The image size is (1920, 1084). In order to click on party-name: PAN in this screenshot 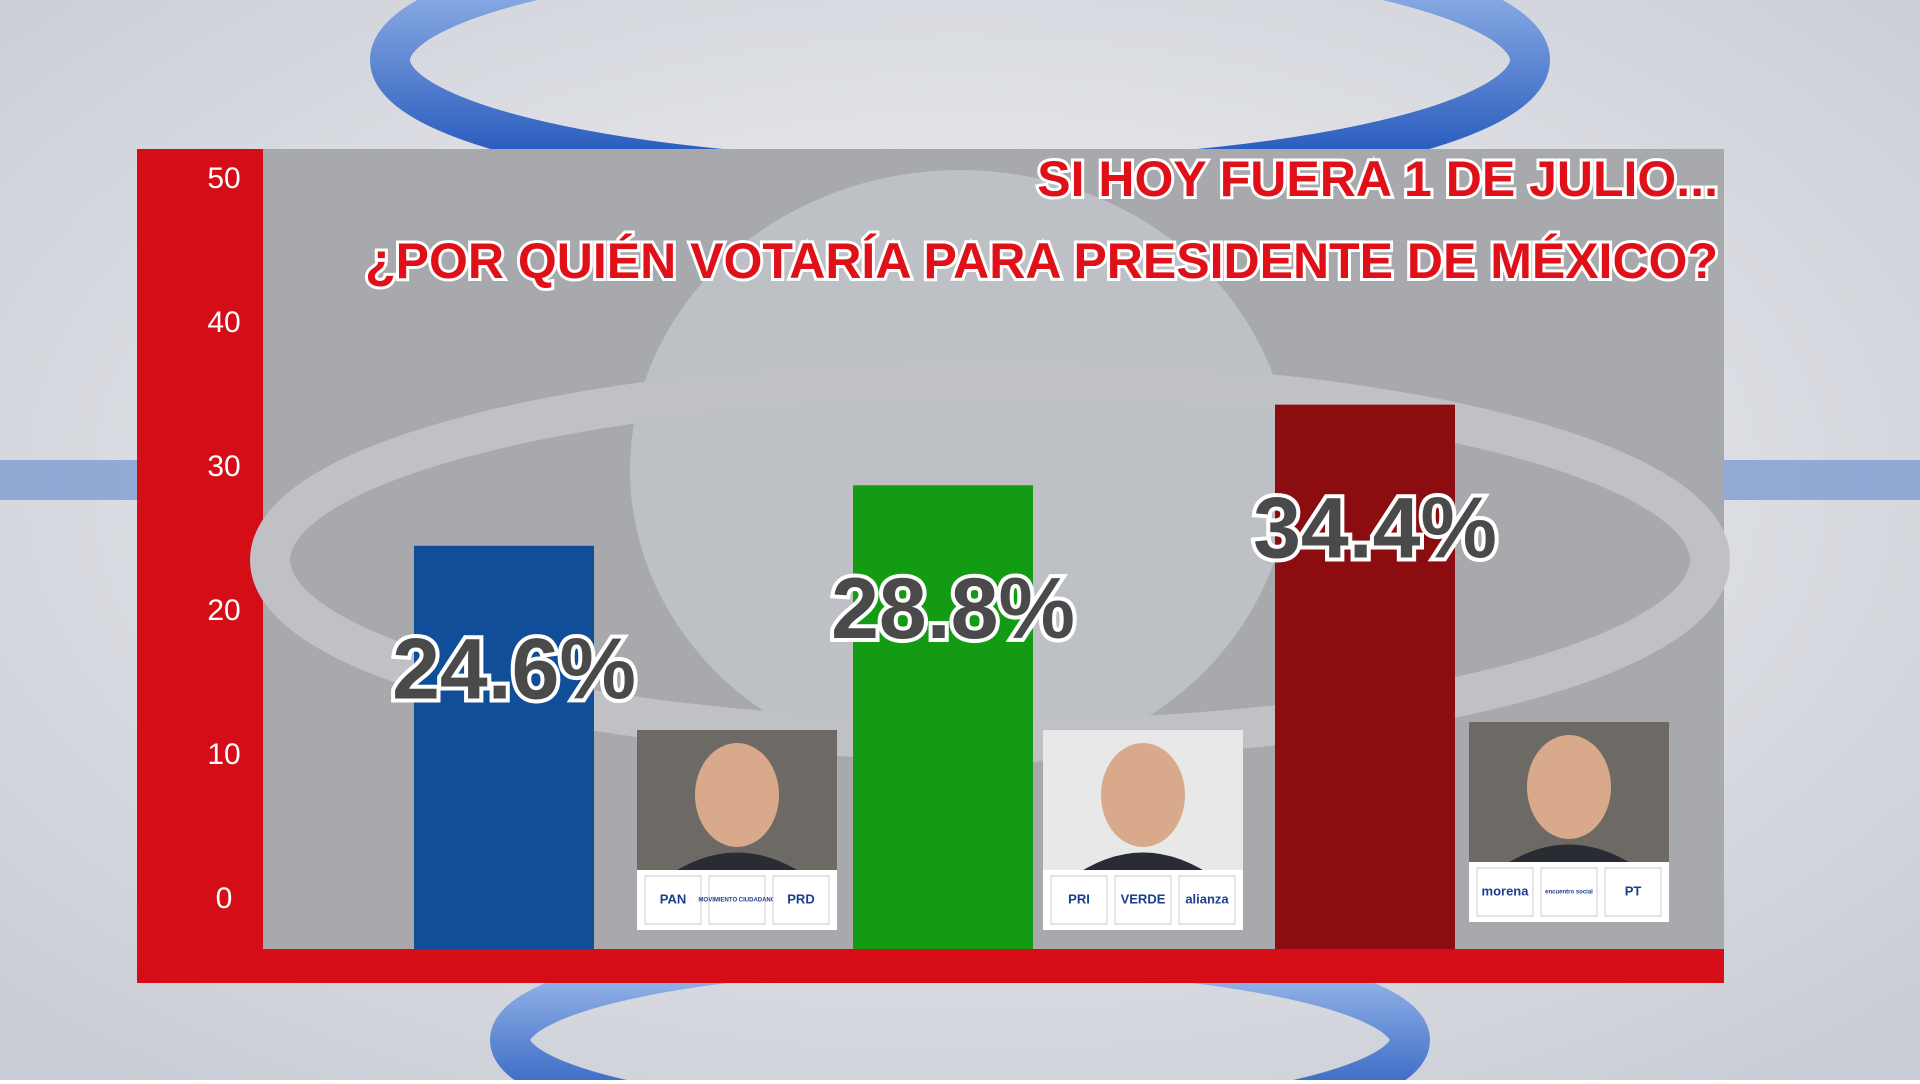, I will do `click(673, 898)`.